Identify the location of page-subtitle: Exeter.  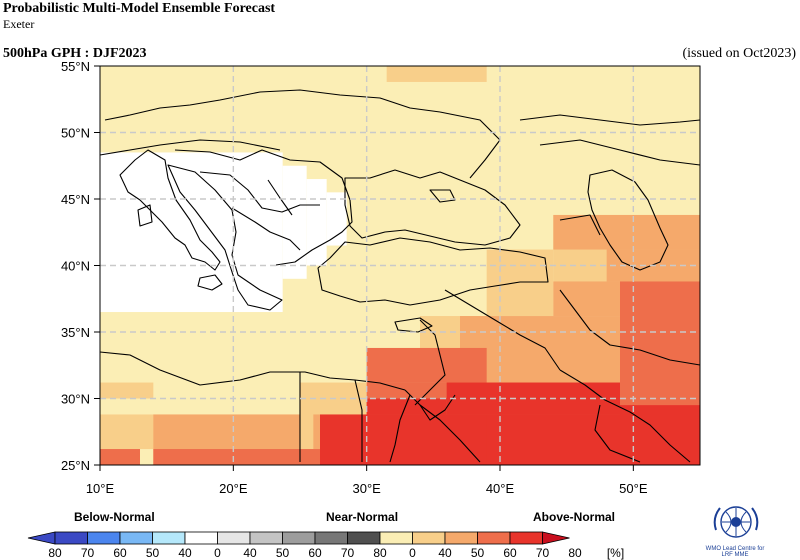
(19, 24).